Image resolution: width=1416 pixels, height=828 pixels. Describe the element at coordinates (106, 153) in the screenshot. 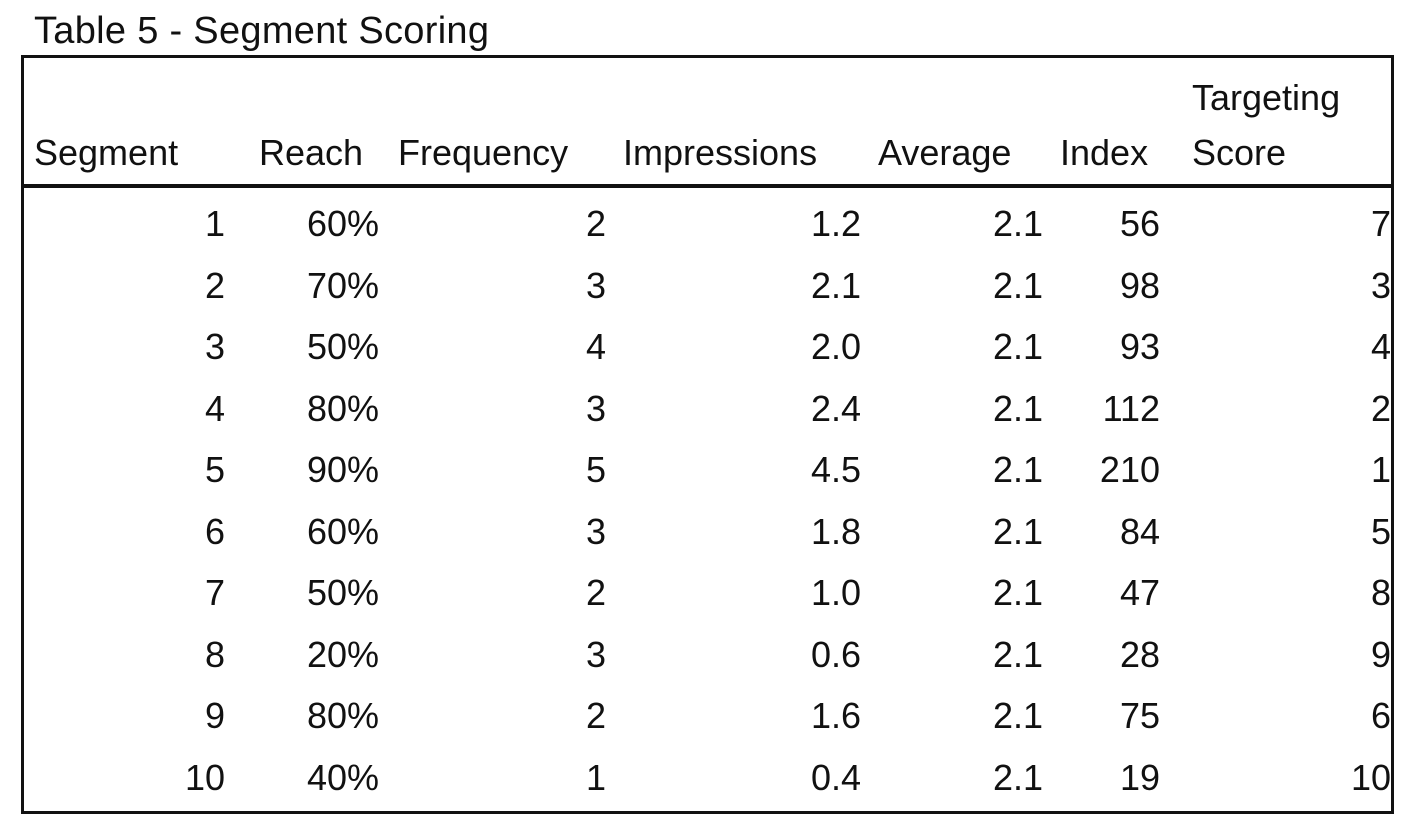

I see `header-segment: Segment` at that location.